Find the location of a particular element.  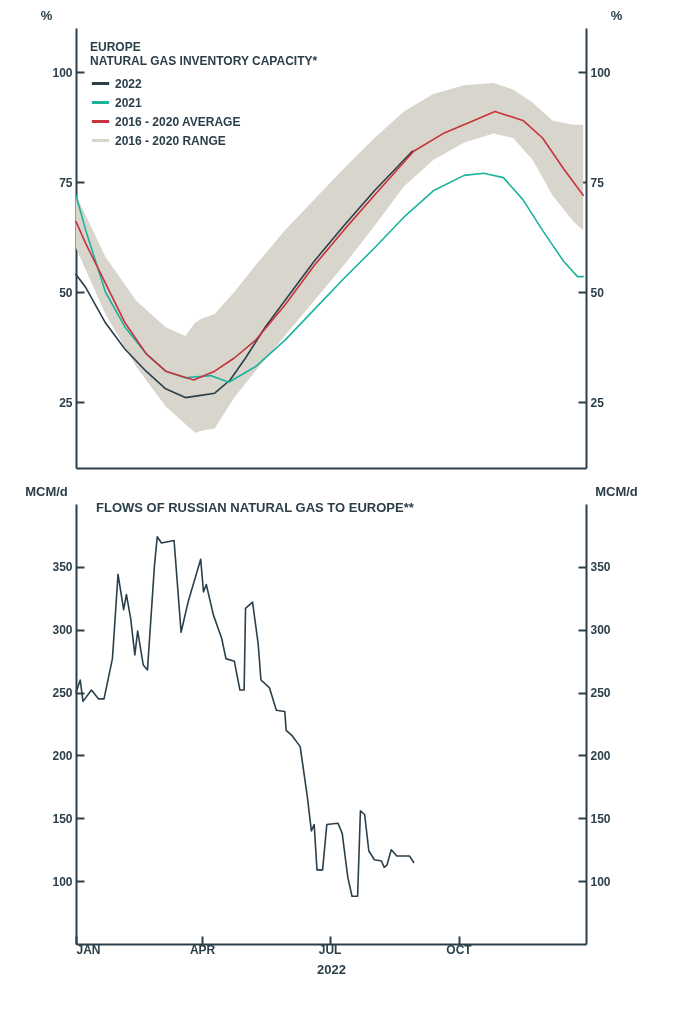

y-tick-label: 50 is located at coordinates (66, 292).